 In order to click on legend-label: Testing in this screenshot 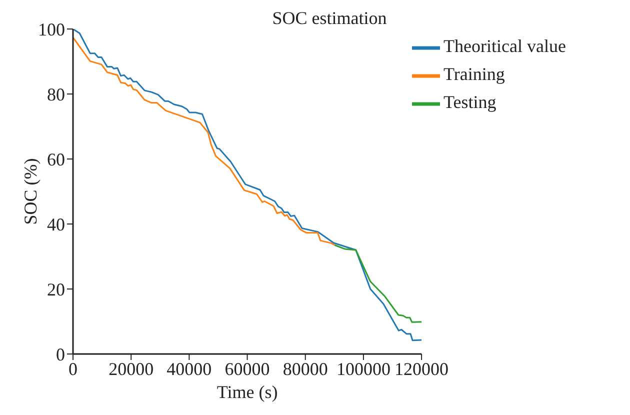, I will do `click(470, 102)`.